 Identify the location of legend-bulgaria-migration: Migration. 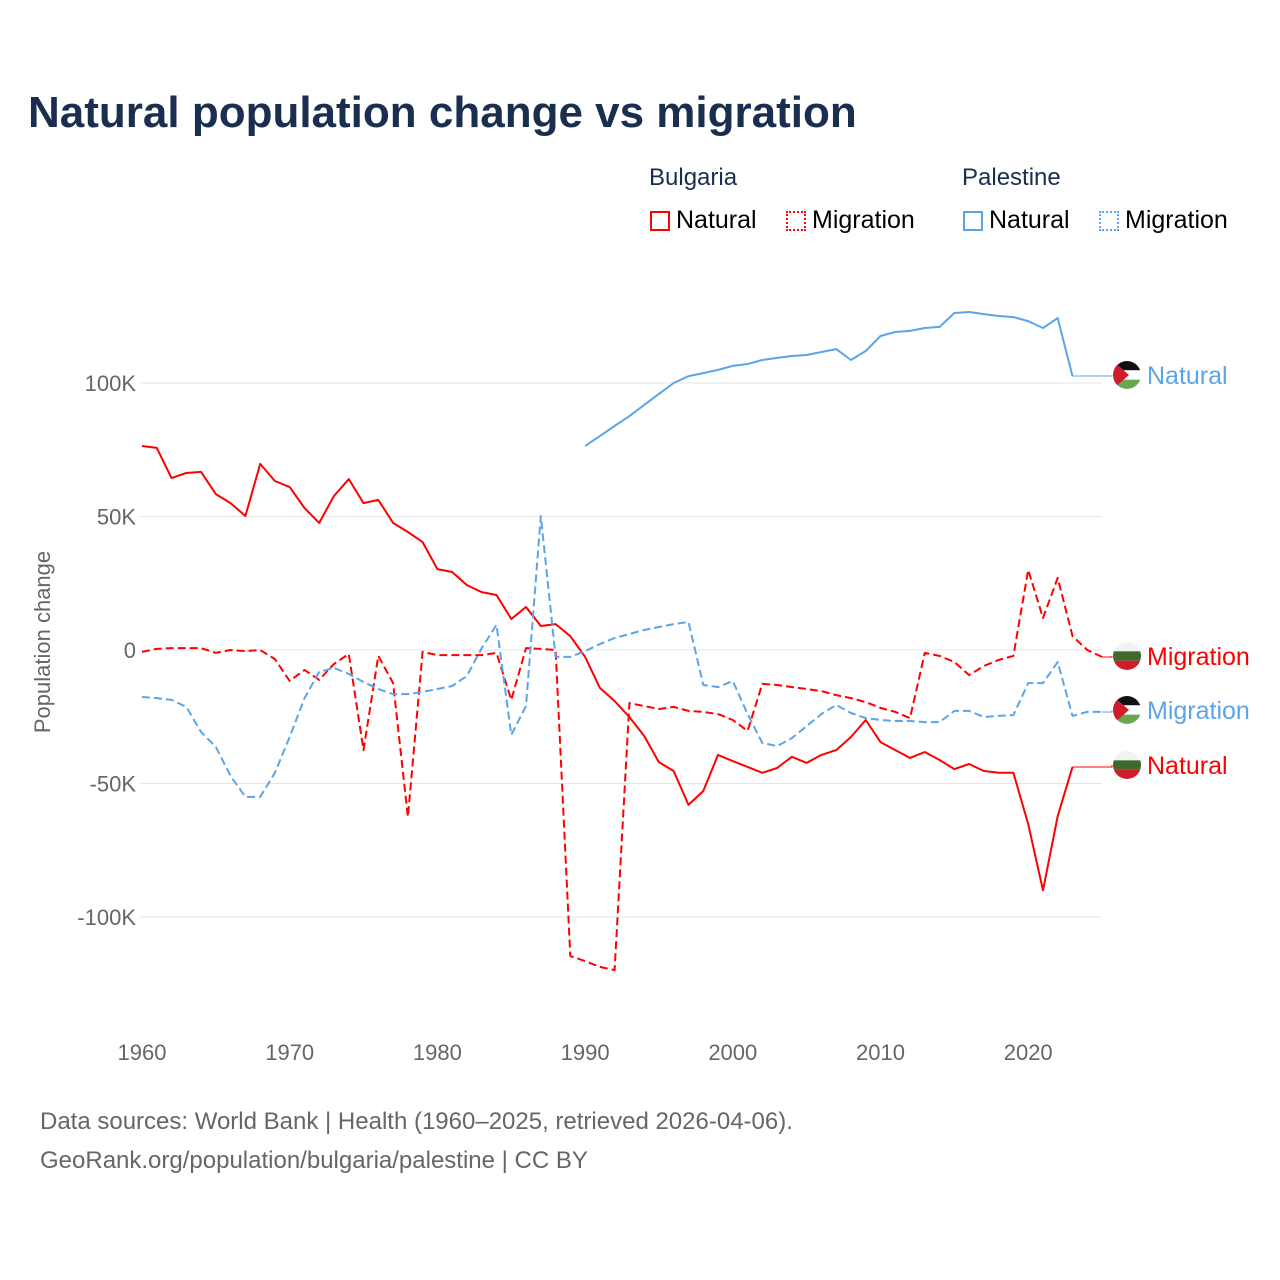
(850, 220).